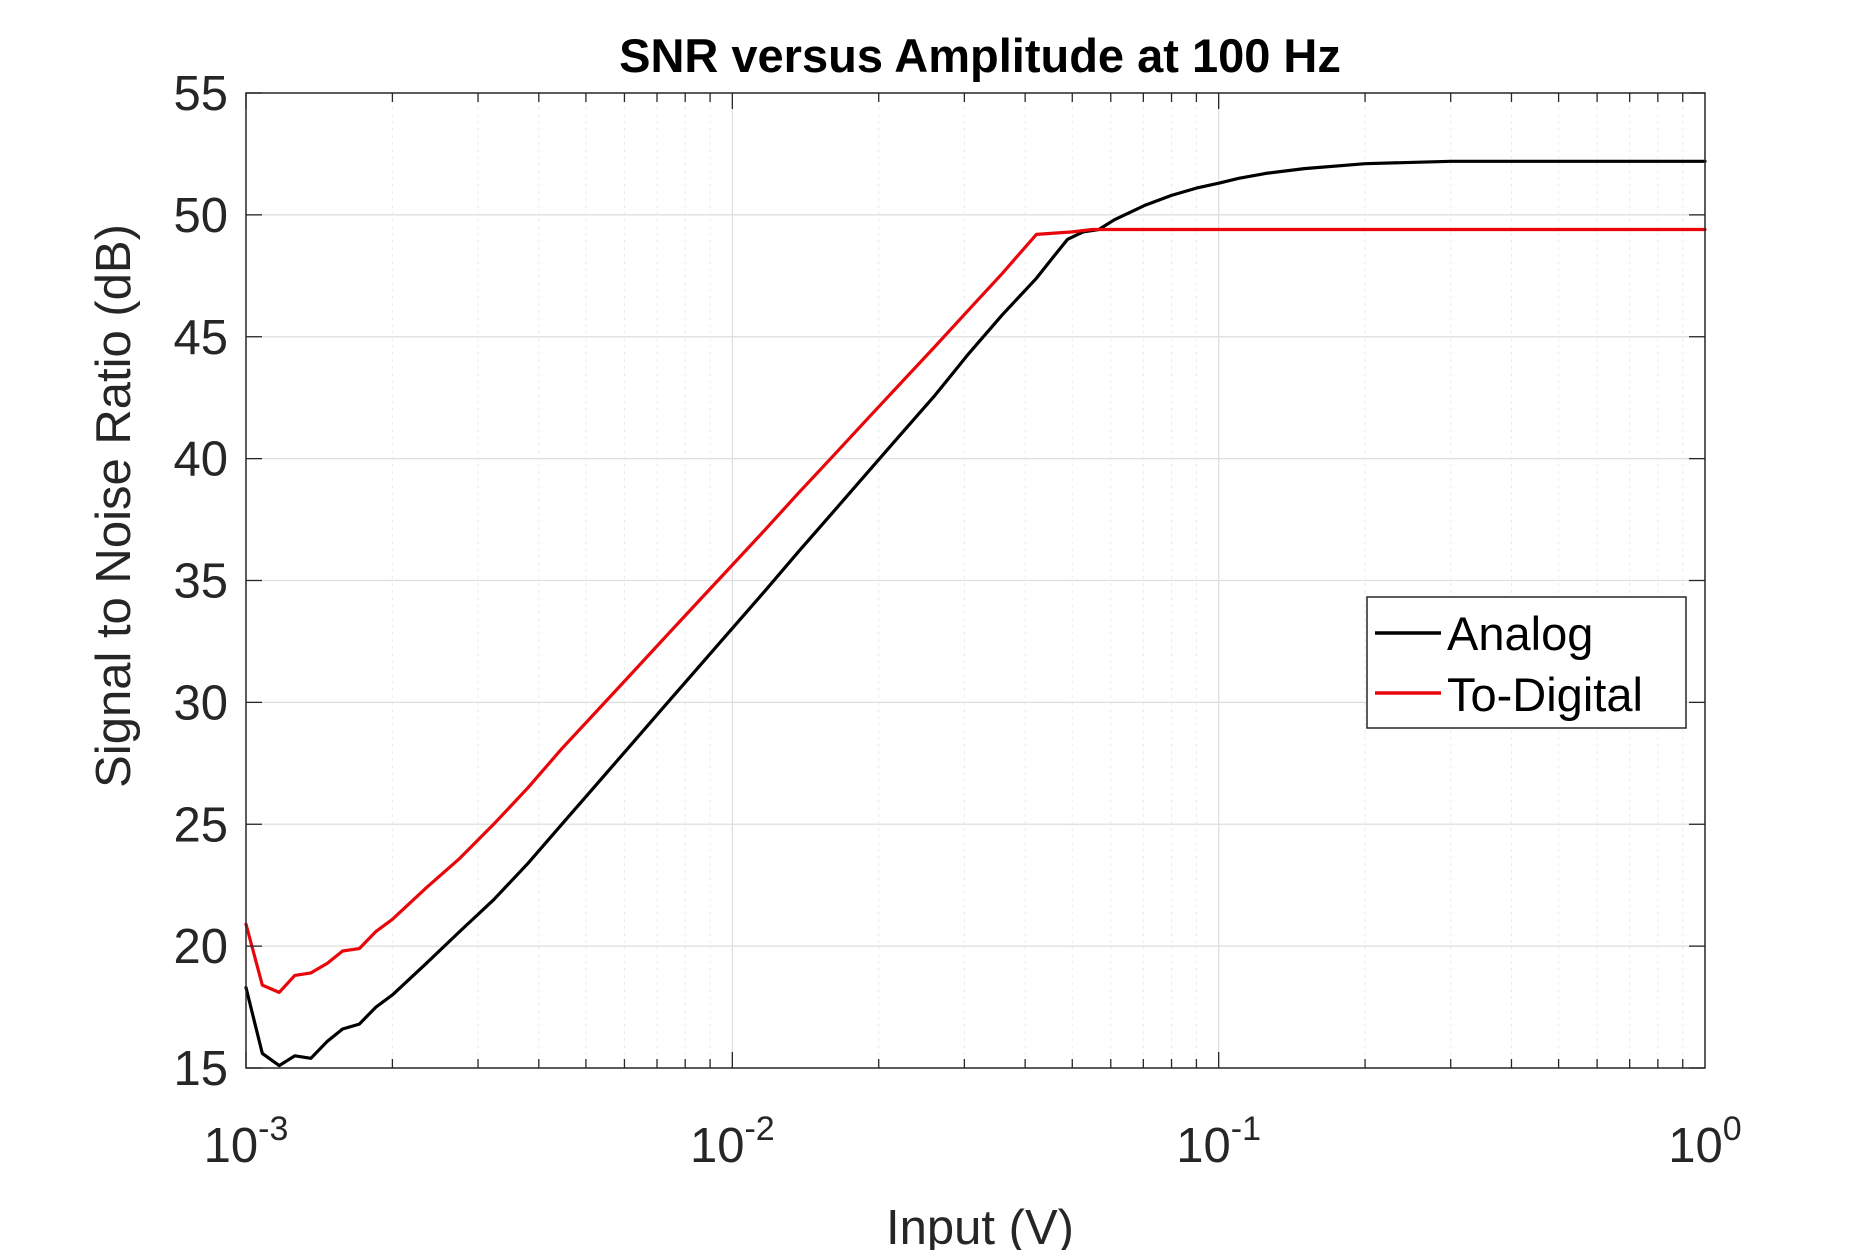  I want to click on y-tick-labels: 15 20 25 30 35 40 45 50 55, so click(200, 581).